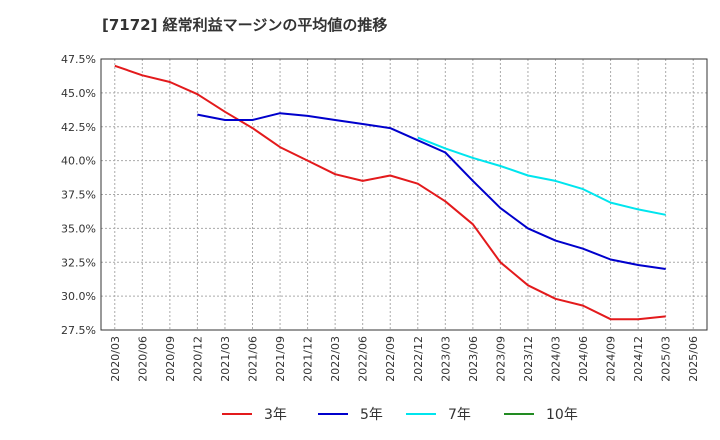  Describe the element at coordinates (666, 359) in the screenshot. I see `x-tick-label: 2025/03` at that location.